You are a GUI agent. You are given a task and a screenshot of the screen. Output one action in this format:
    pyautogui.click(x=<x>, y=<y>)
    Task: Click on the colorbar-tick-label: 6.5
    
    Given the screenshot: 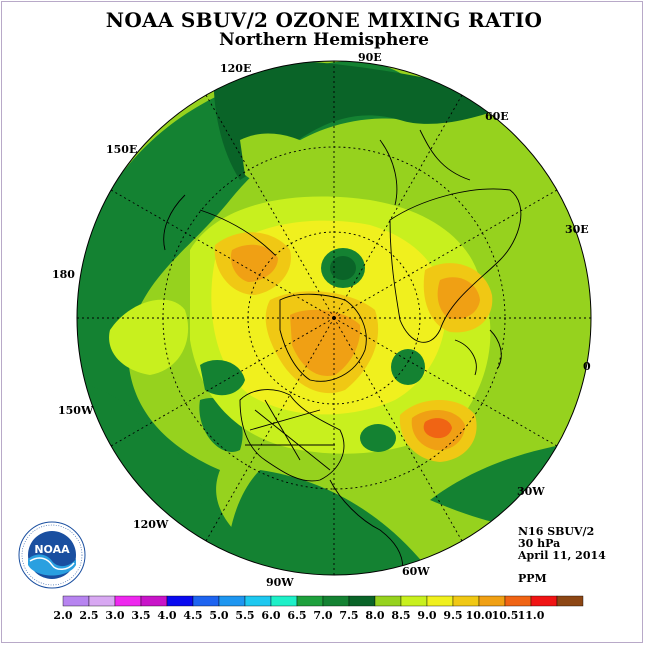 What is the action you would take?
    pyautogui.click(x=297, y=615)
    